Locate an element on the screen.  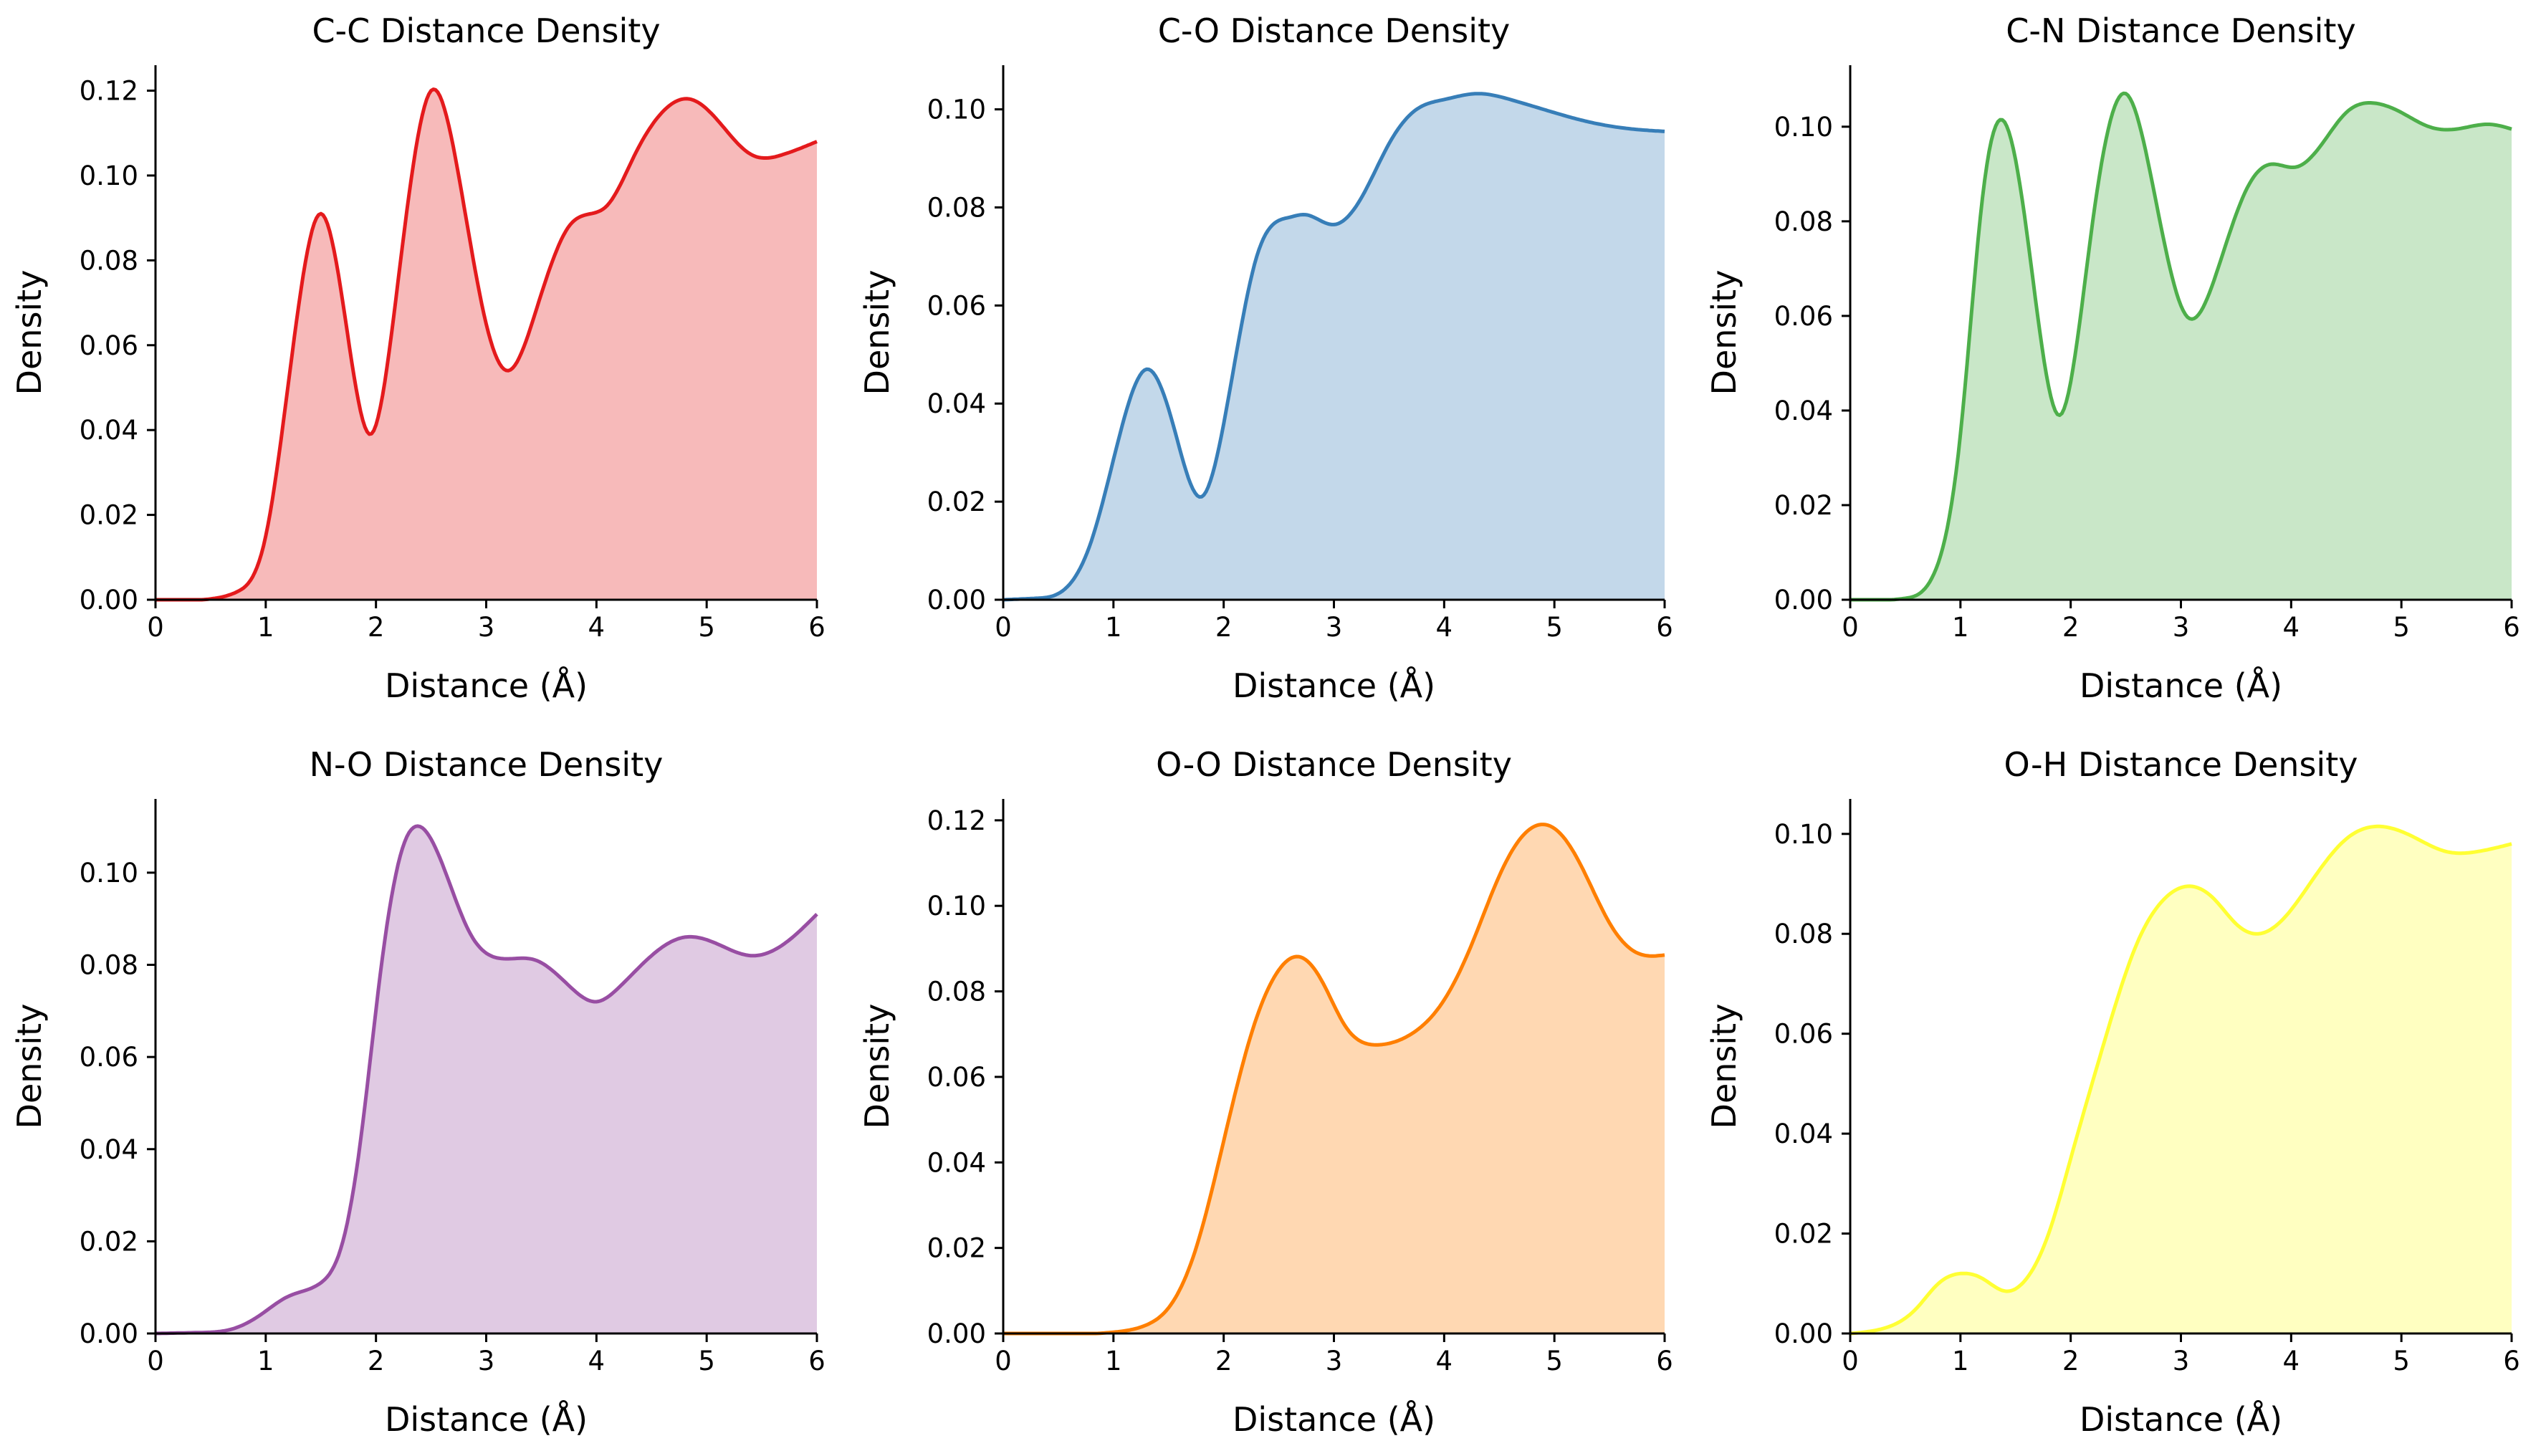
chart-title: C-C Distance Density is located at coordinates (486, 30).